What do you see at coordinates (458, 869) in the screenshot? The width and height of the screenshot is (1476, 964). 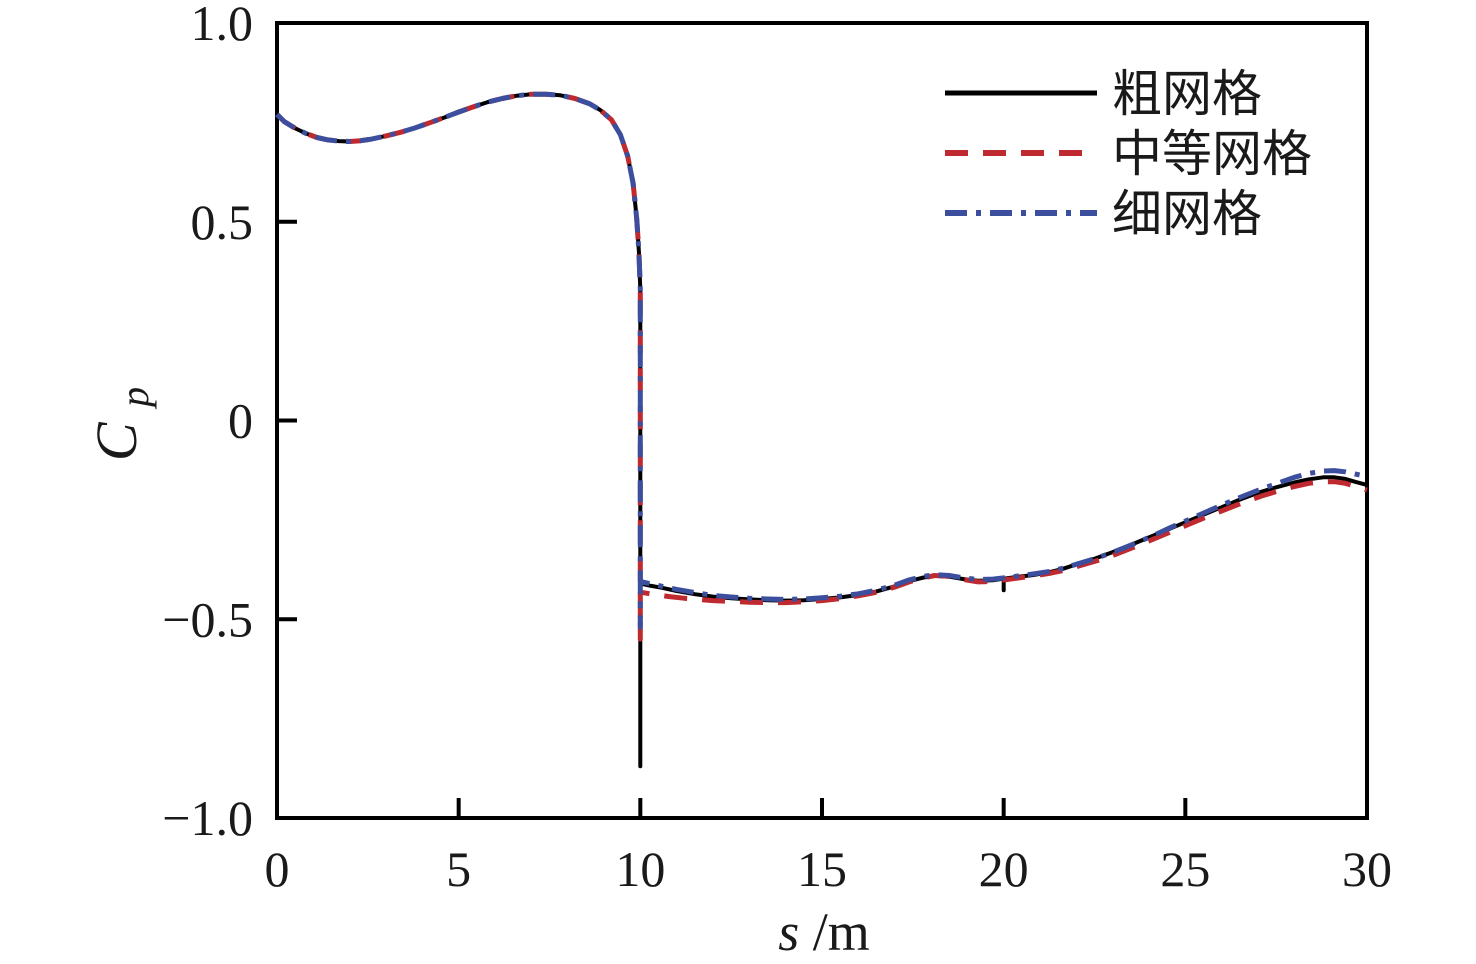 I see `x-tick-label: 5` at bounding box center [458, 869].